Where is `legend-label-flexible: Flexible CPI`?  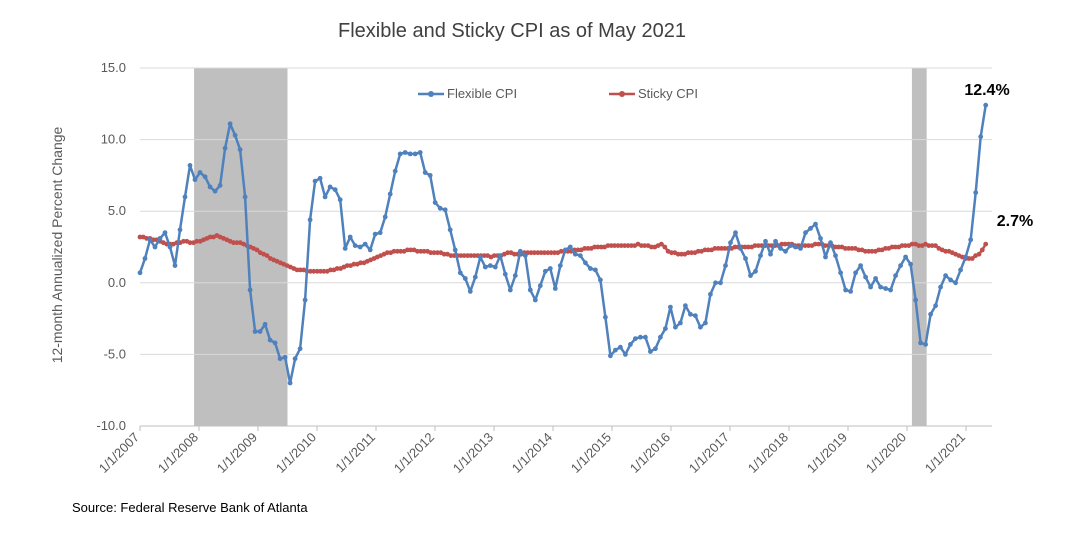 legend-label-flexible: Flexible CPI is located at coordinates (482, 93).